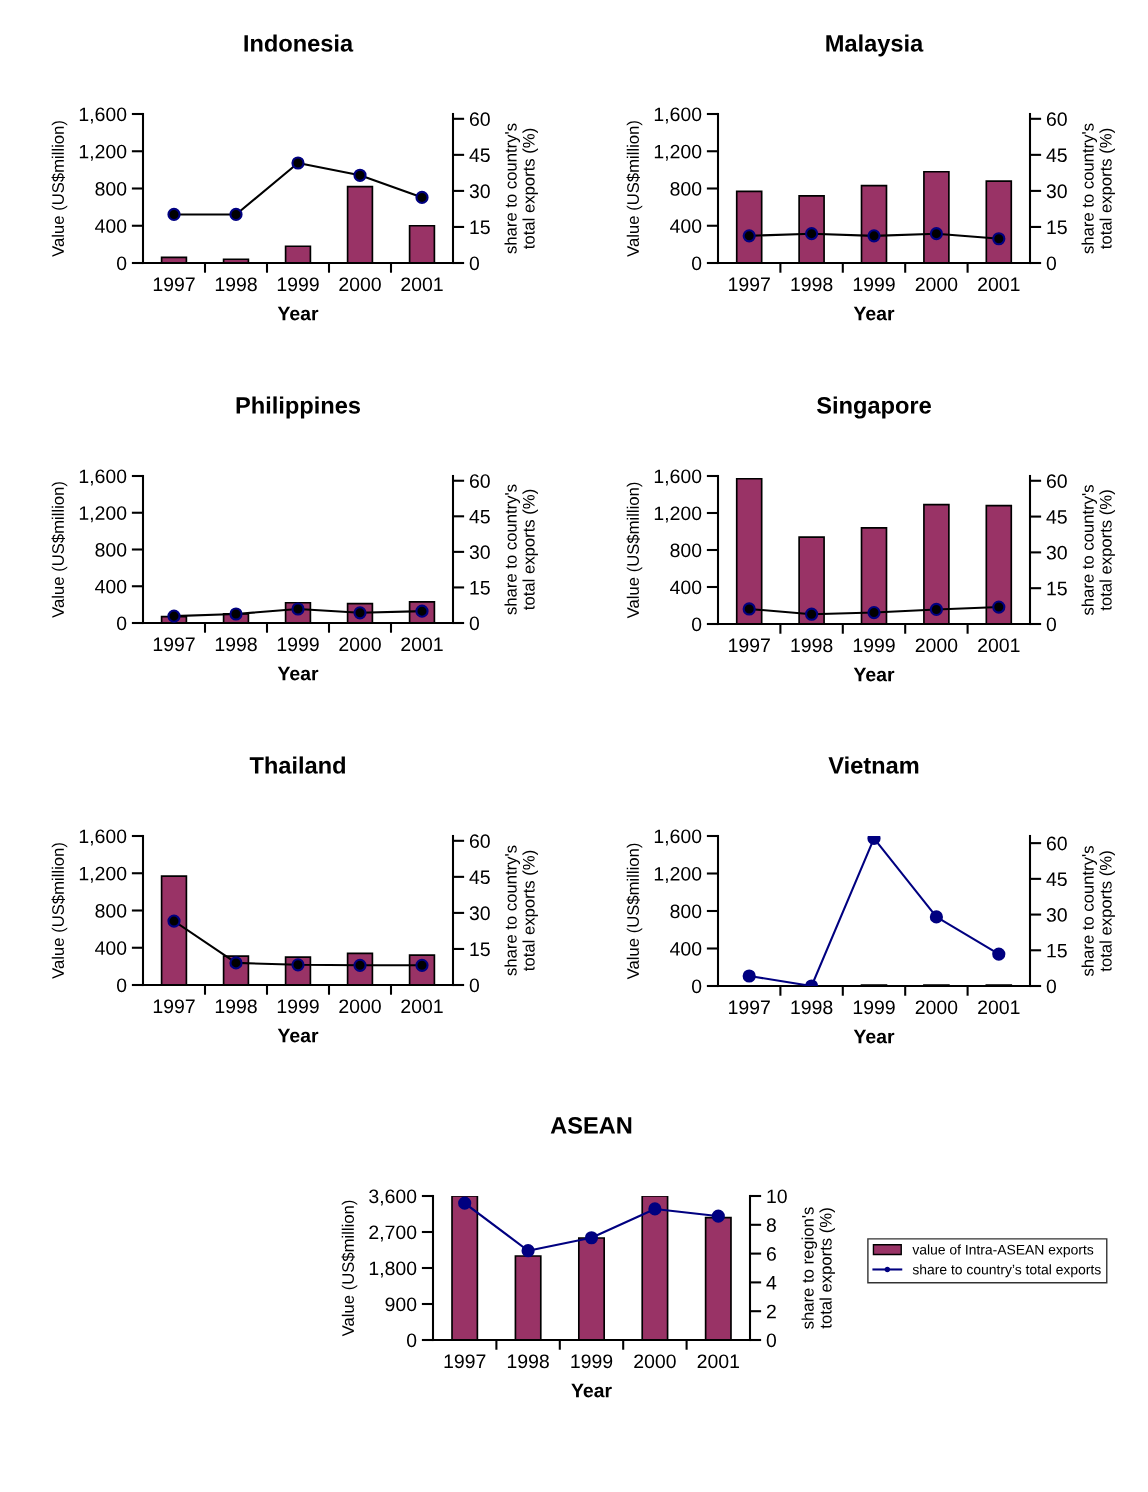 Image resolution: width=1148 pixels, height=1492 pixels. I want to click on y-tick-label: 1,800, so click(393, 1269).